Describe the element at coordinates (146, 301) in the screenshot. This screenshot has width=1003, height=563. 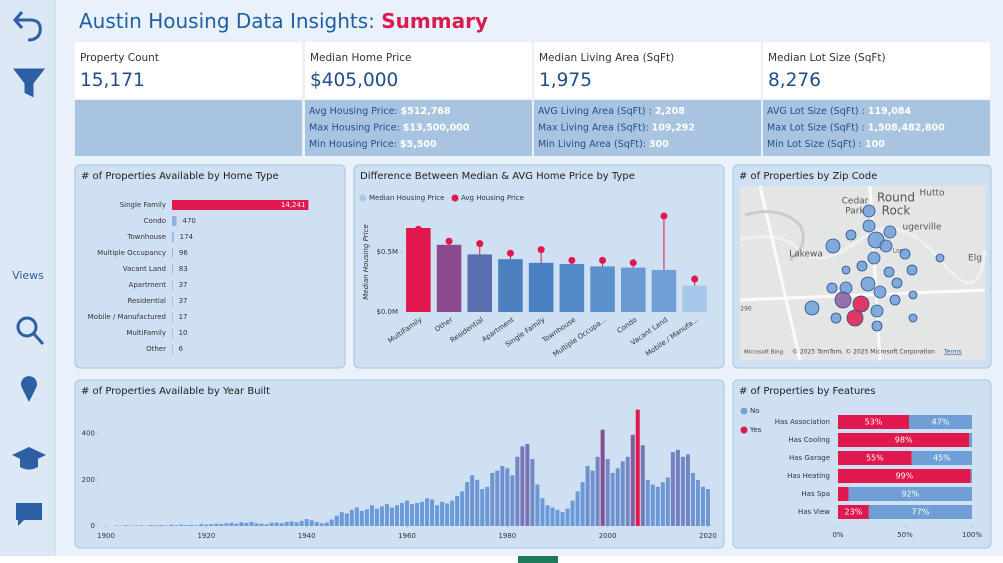
I see `y-tick-label: Residential` at that location.